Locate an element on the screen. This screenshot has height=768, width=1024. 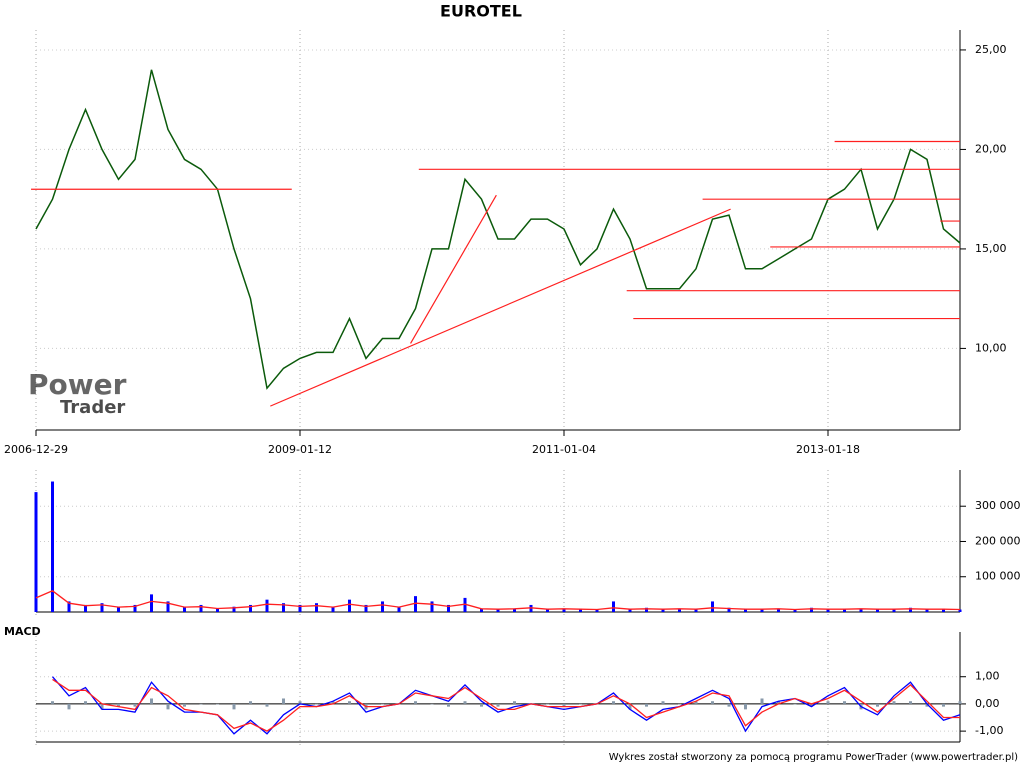
y-tick-label: 1,00 is located at coordinates (987, 676).